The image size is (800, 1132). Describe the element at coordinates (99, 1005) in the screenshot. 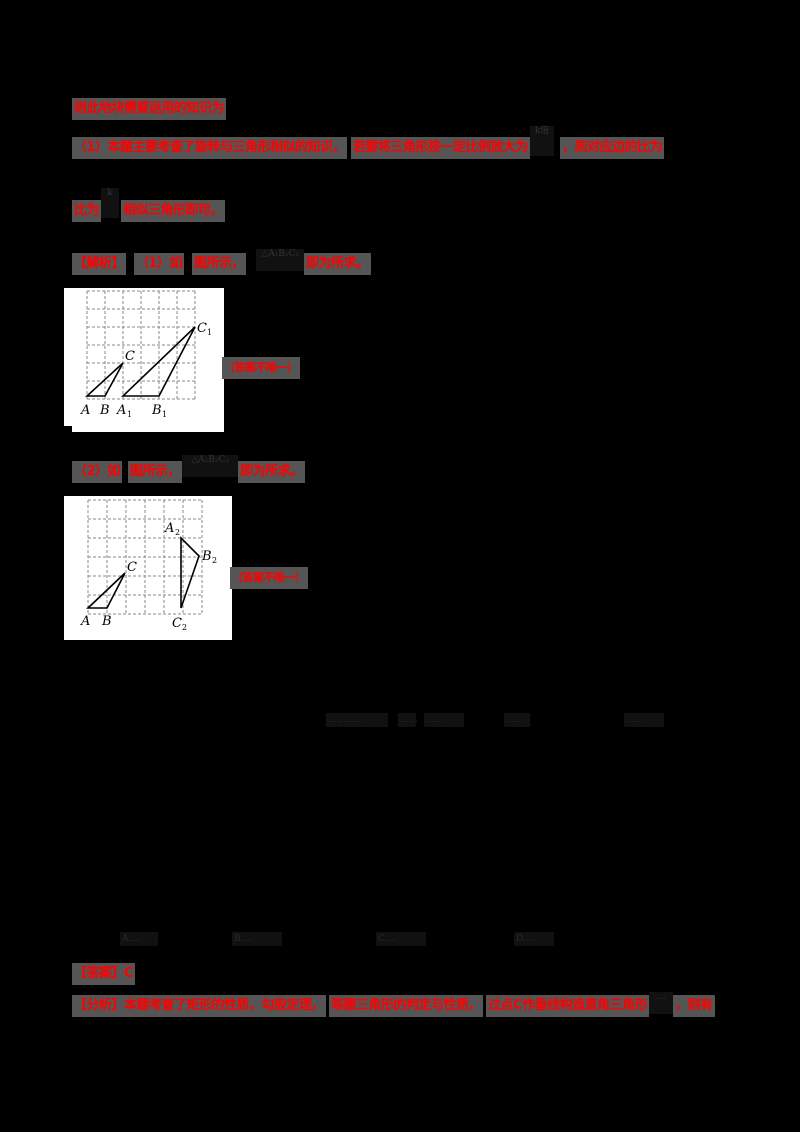

I see `explanation-label: 【分析】` at that location.